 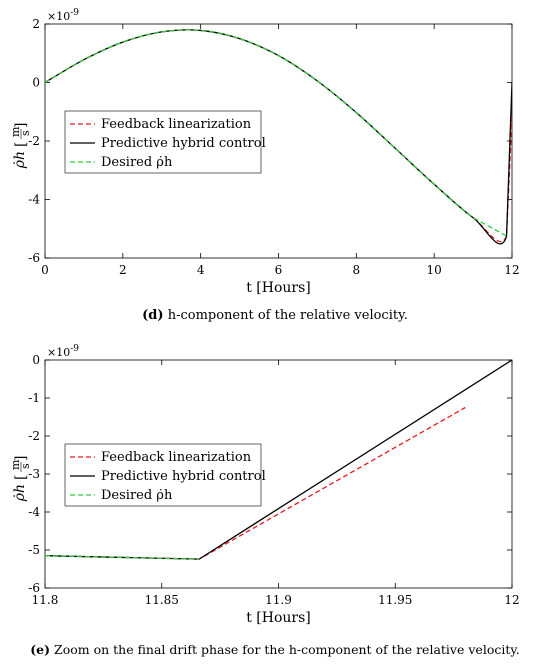 I want to click on x-tick-label: 11.95, so click(x=395, y=600).